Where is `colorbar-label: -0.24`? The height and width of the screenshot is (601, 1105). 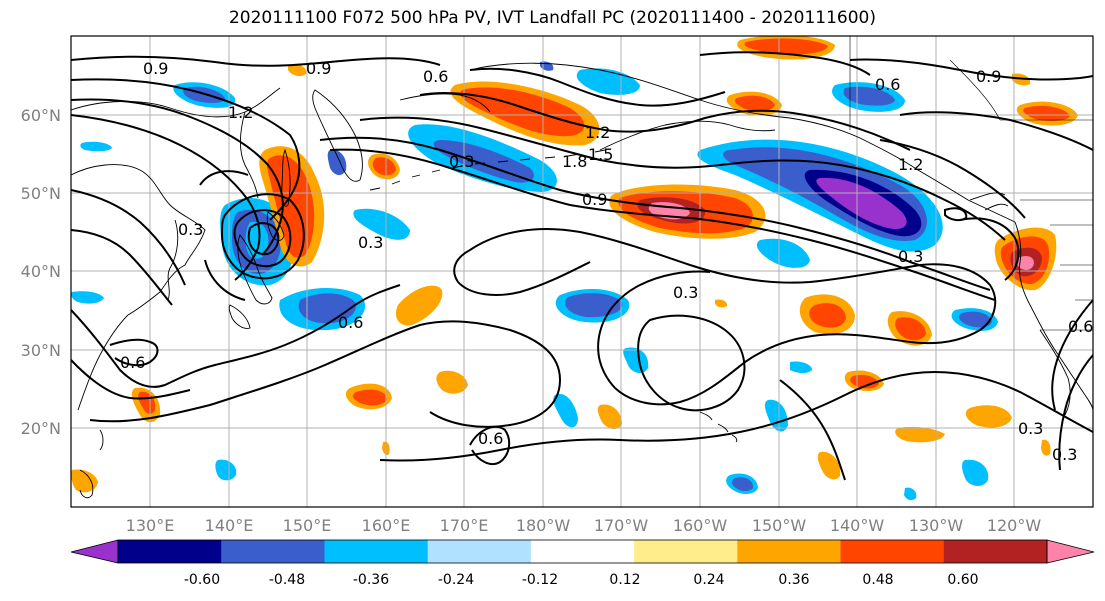
colorbar-label: -0.24 is located at coordinates (456, 580).